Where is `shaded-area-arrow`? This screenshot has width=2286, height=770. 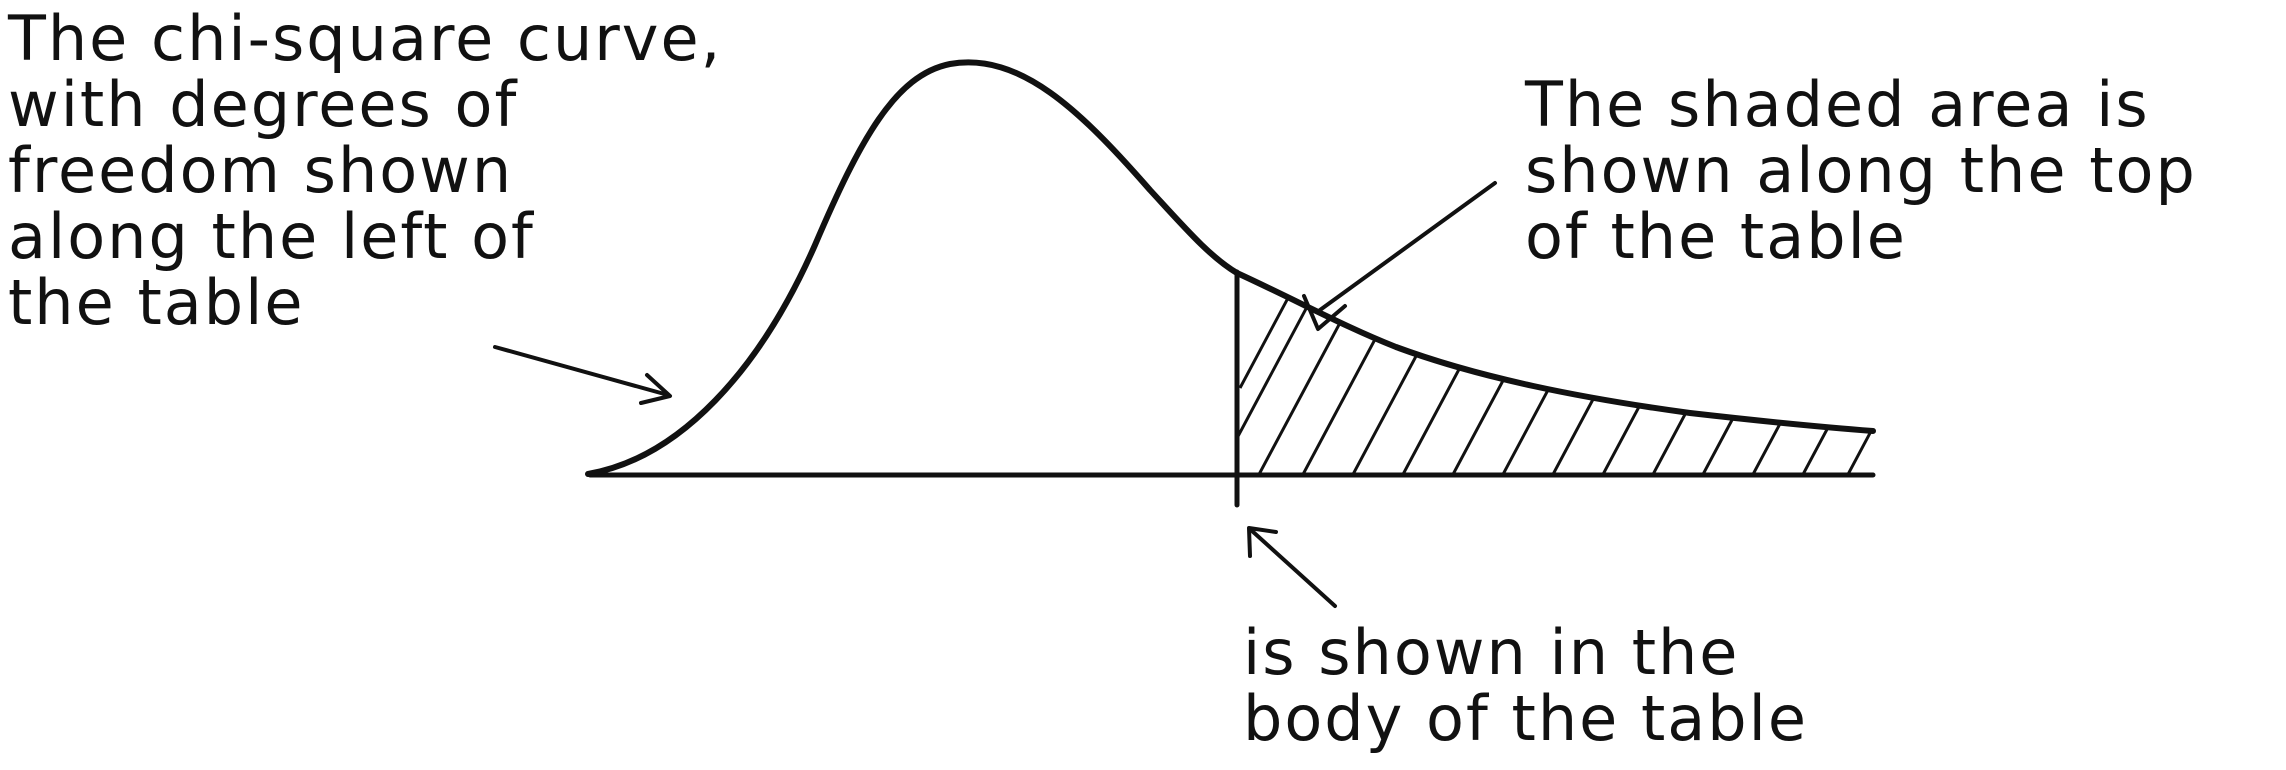
shaded-area-arrow is located at coordinates (1399, 256).